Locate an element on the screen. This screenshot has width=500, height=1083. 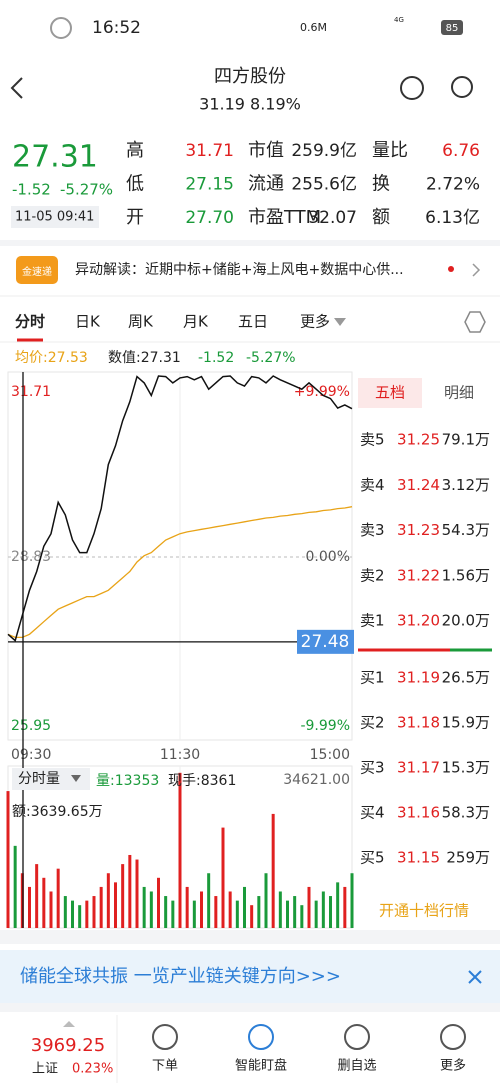
change-pct: -5.27% is located at coordinates (86, 190).